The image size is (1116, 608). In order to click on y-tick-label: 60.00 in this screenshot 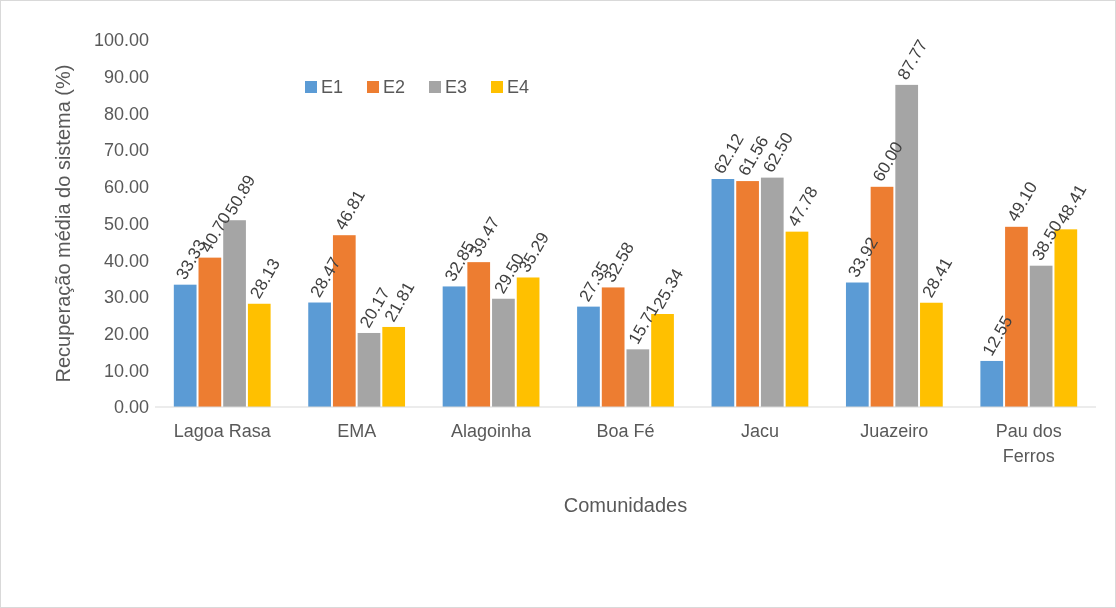, I will do `click(126, 187)`.